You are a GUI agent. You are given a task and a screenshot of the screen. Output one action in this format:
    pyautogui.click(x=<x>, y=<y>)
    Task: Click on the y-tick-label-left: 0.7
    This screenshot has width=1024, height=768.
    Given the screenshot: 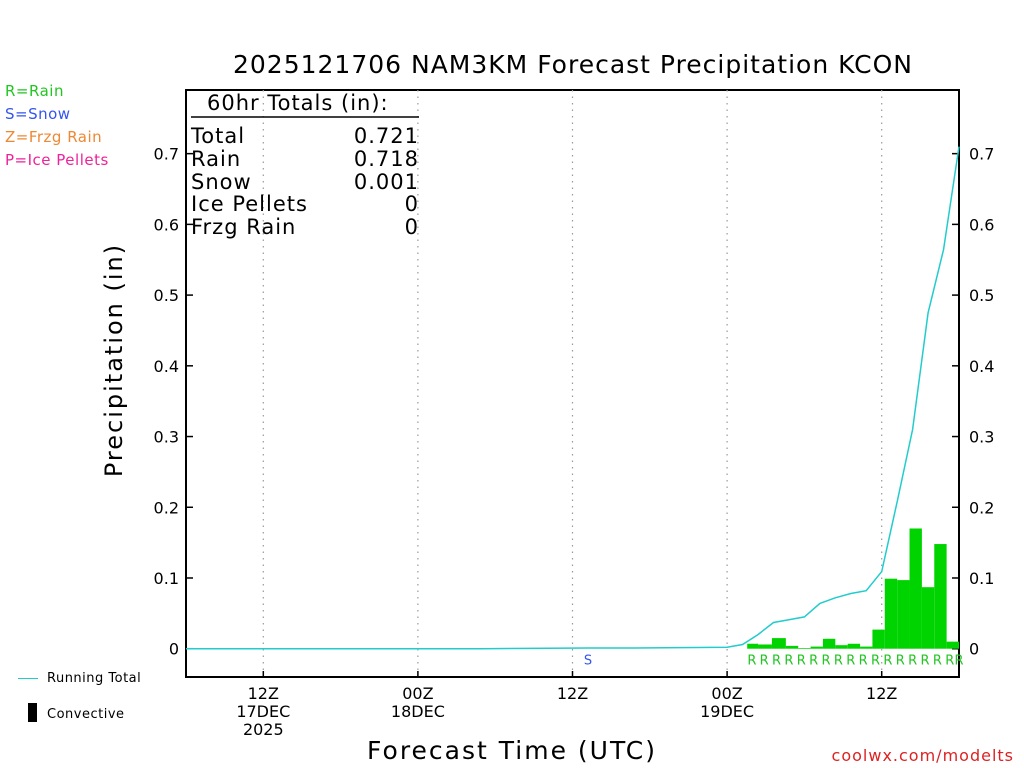 What is the action you would take?
    pyautogui.click(x=166, y=154)
    